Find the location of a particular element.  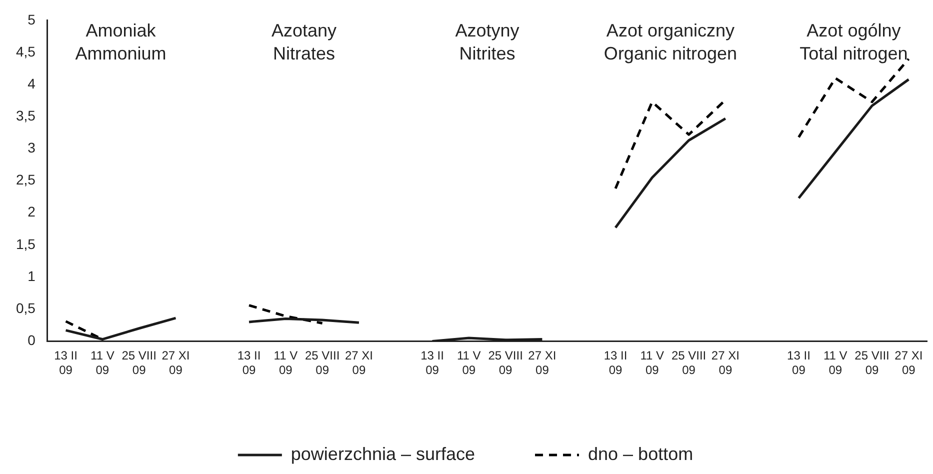

y-tick-label: 0 is located at coordinates (32, 340).